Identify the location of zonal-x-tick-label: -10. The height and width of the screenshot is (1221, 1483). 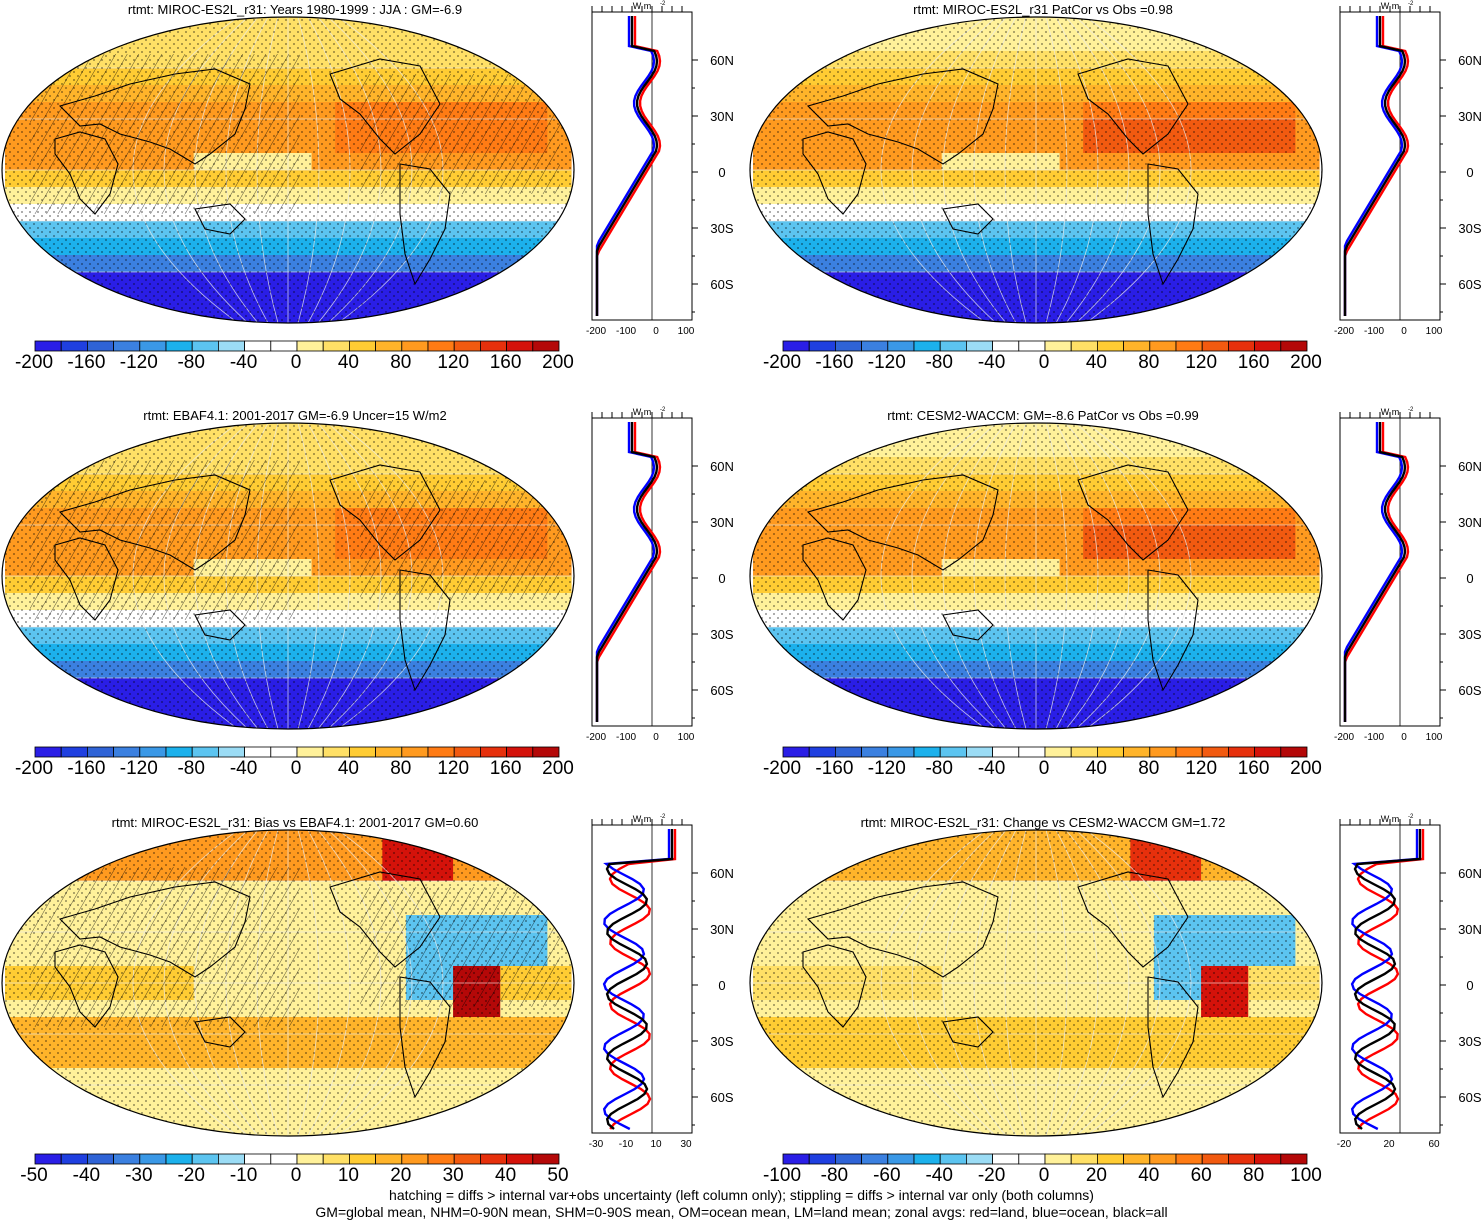
(626, 1144).